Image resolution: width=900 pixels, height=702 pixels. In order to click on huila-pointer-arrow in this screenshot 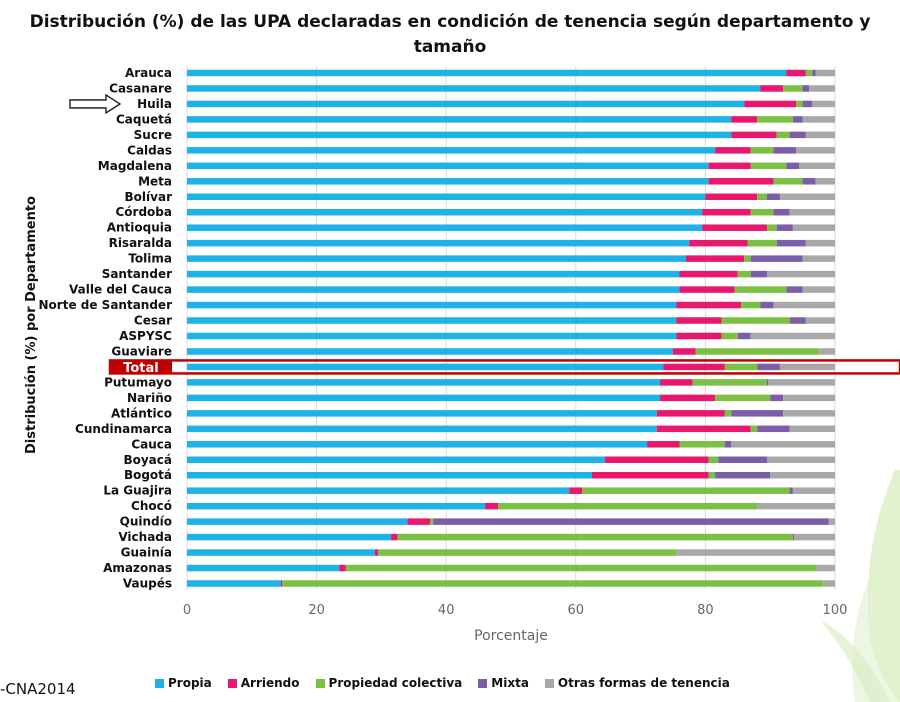, I will do `click(95, 104)`.